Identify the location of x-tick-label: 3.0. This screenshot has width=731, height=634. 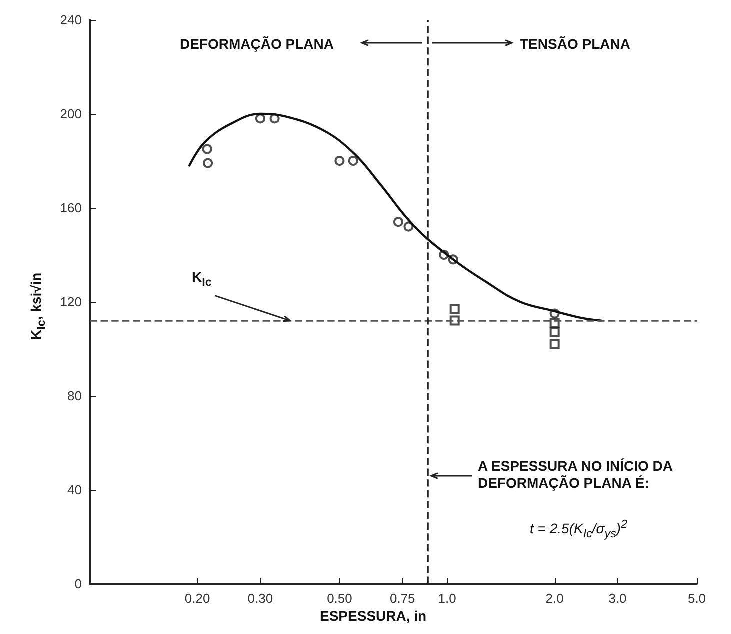
(617, 598).